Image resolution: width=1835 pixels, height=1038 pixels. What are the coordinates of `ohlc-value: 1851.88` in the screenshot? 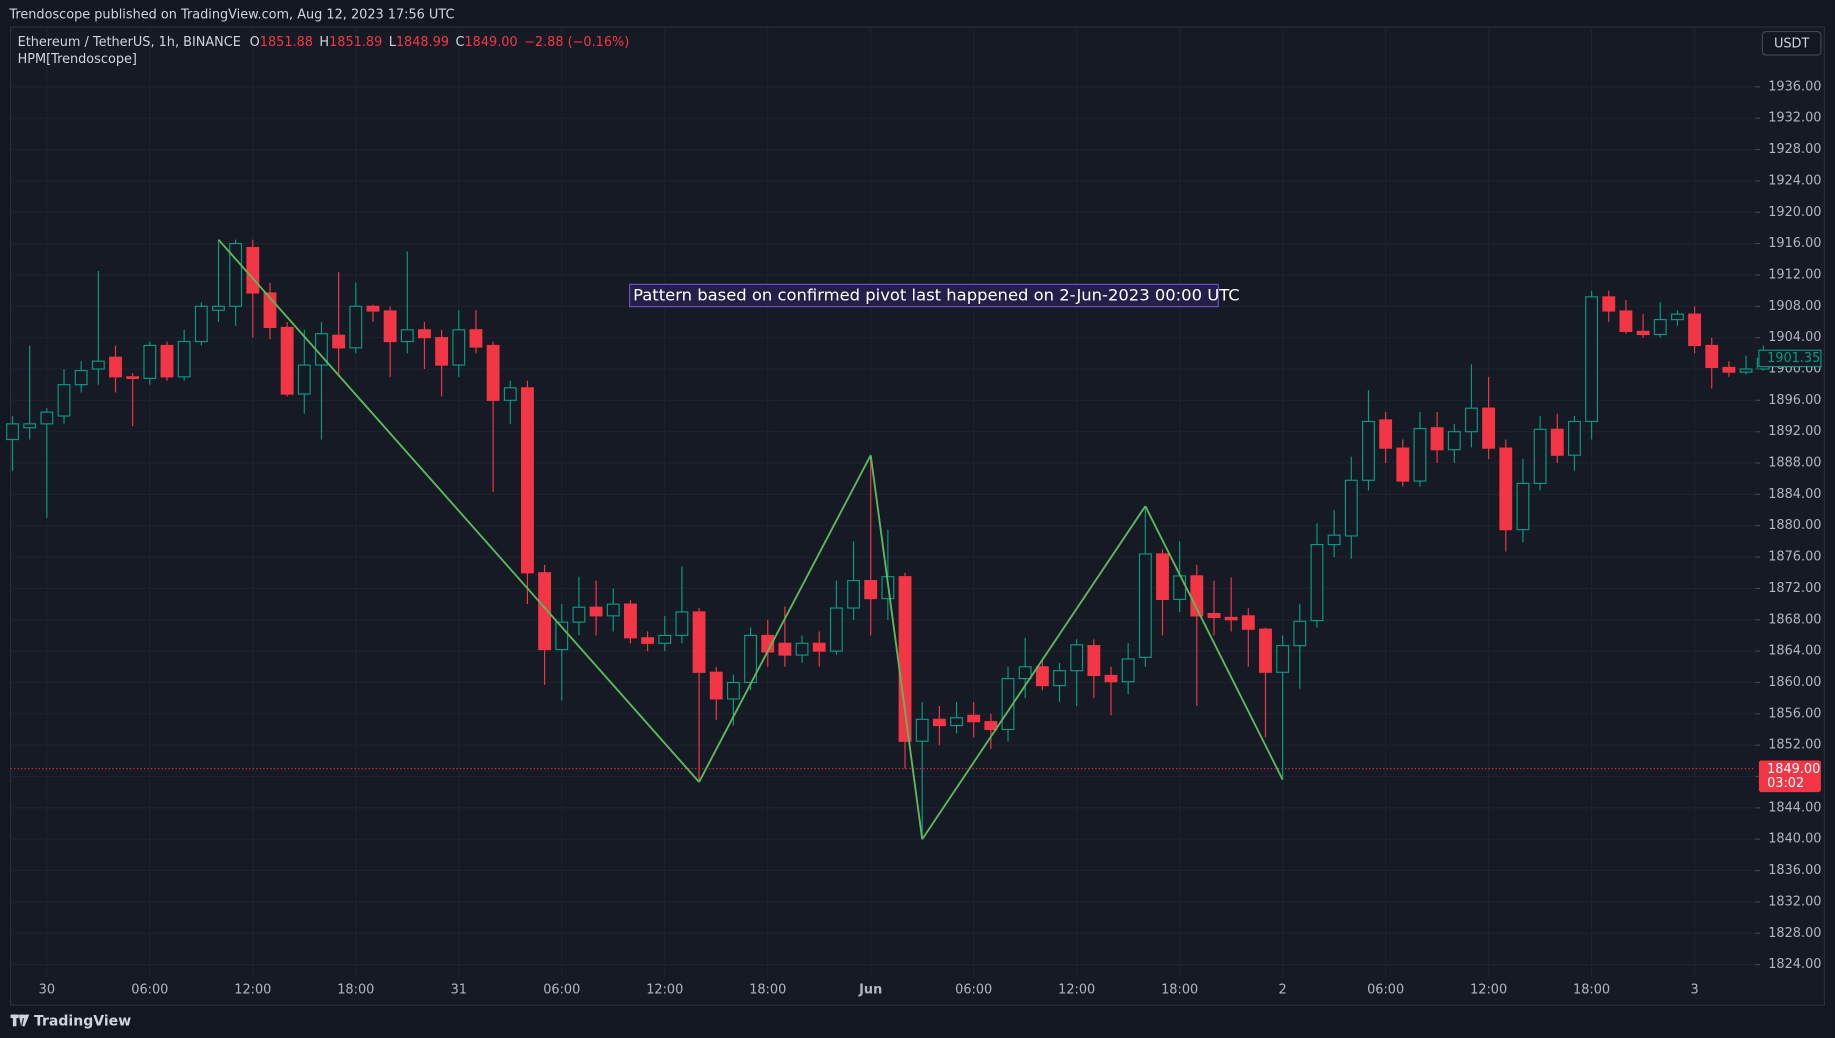 It's located at (286, 42).